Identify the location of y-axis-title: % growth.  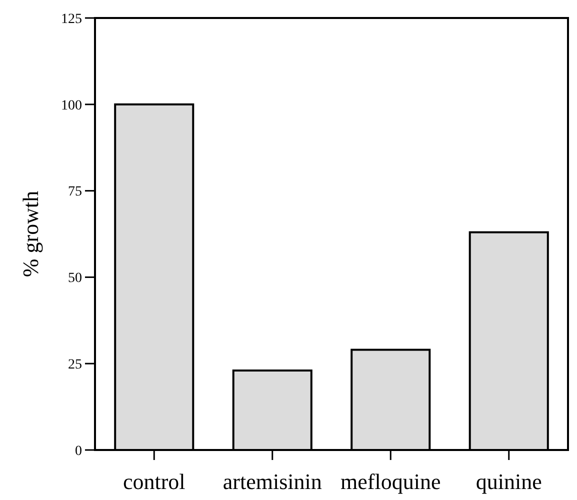
(30, 234).